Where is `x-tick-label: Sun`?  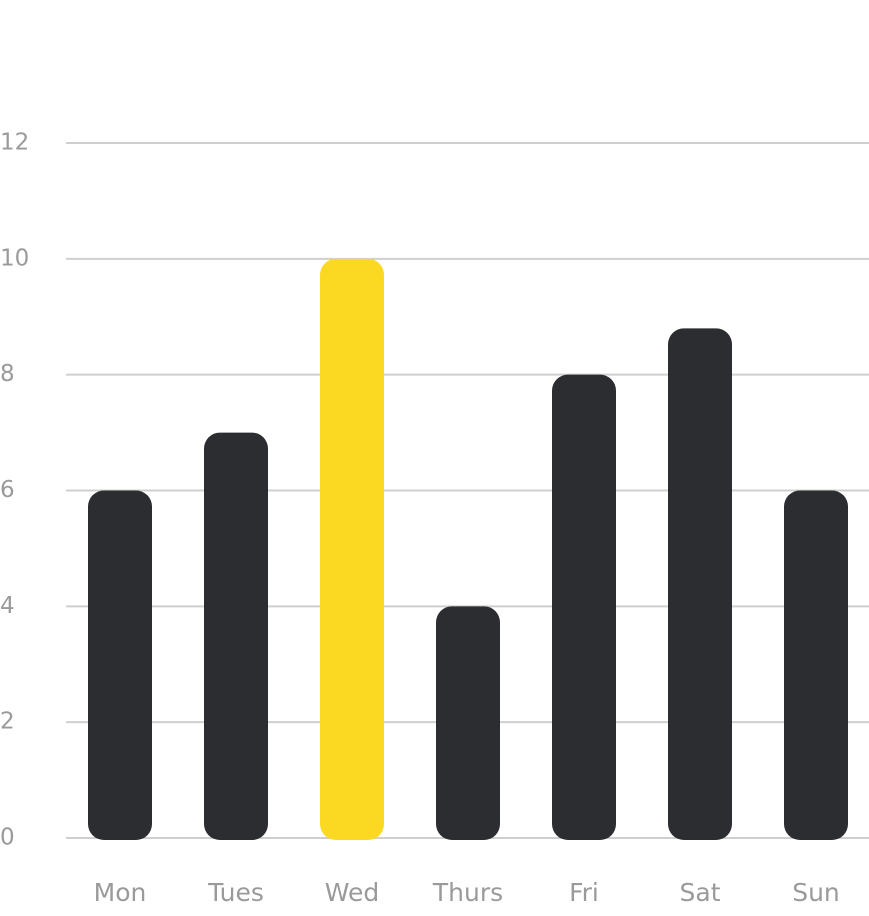 x-tick-label: Sun is located at coordinates (816, 892).